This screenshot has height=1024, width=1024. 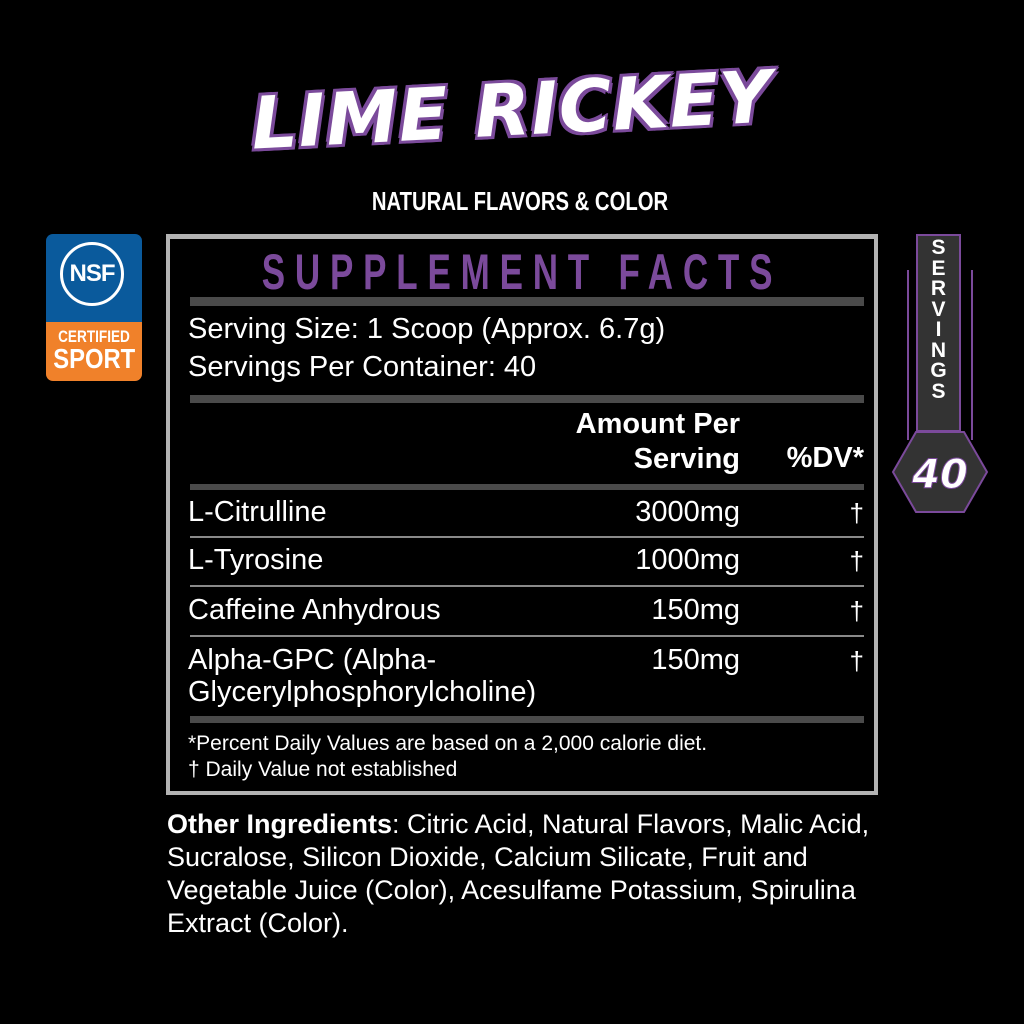 What do you see at coordinates (280, 824) in the screenshot?
I see `other-ingredients-label: Other Ingredients` at bounding box center [280, 824].